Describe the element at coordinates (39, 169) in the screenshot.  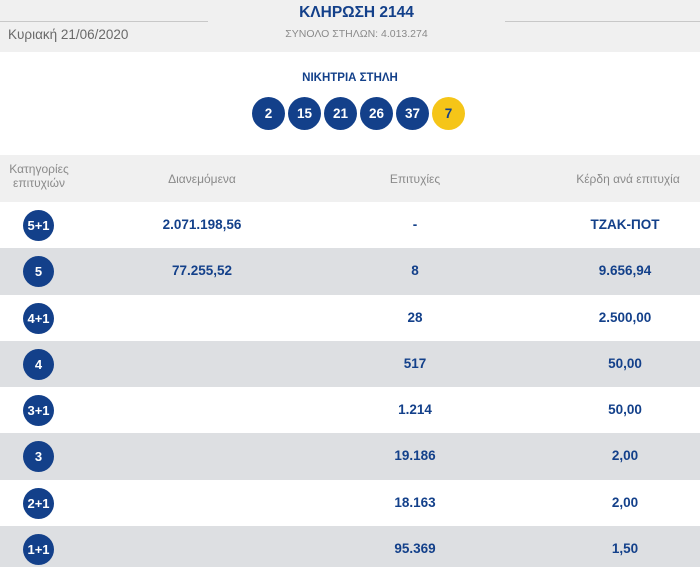
I see `header-category-line1: Κατηγορίες` at that location.